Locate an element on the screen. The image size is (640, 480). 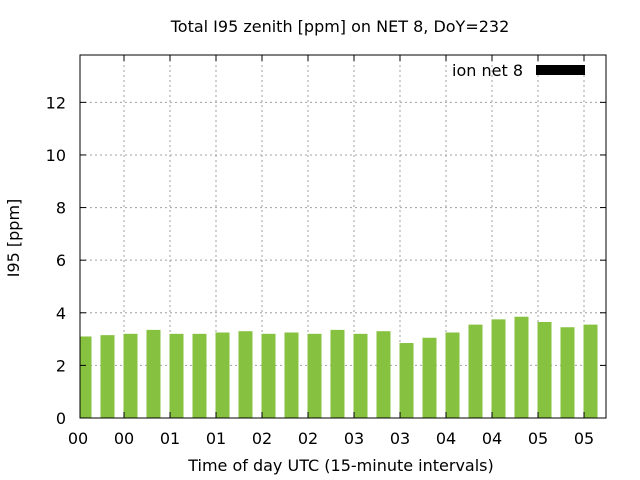
y-tick-label: 12 is located at coordinates (56, 102).